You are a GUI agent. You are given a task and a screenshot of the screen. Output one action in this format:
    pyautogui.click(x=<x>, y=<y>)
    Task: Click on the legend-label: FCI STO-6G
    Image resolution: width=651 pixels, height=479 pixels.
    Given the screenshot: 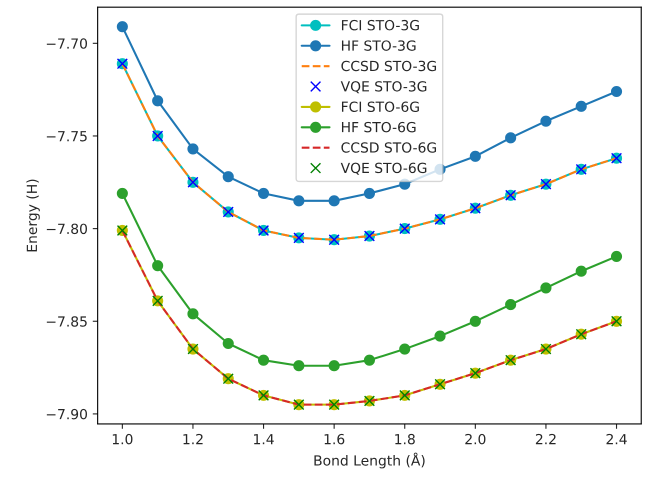 What is the action you would take?
    pyautogui.click(x=380, y=106)
    